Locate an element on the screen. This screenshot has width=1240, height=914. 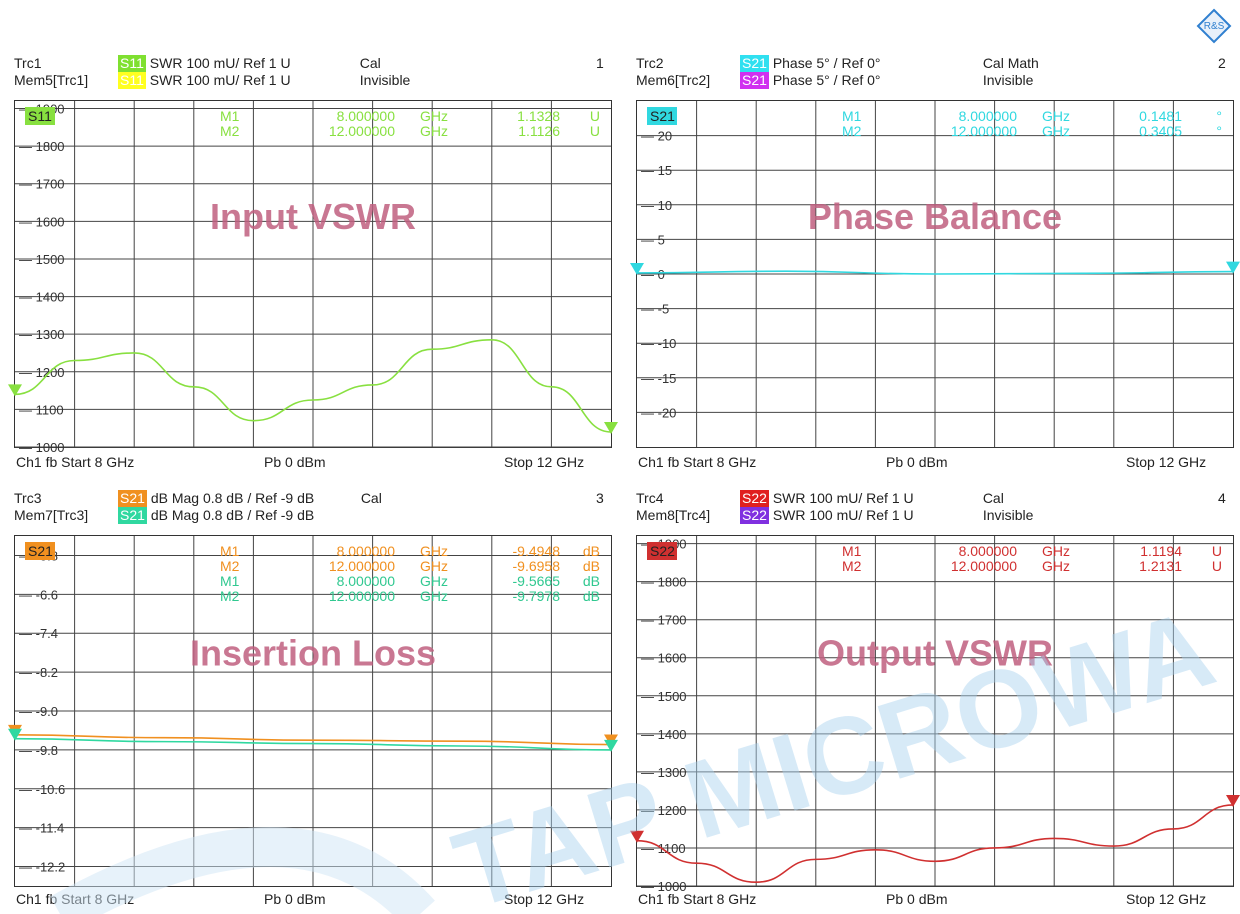
memory-tag: S11 is located at coordinates (132, 80).